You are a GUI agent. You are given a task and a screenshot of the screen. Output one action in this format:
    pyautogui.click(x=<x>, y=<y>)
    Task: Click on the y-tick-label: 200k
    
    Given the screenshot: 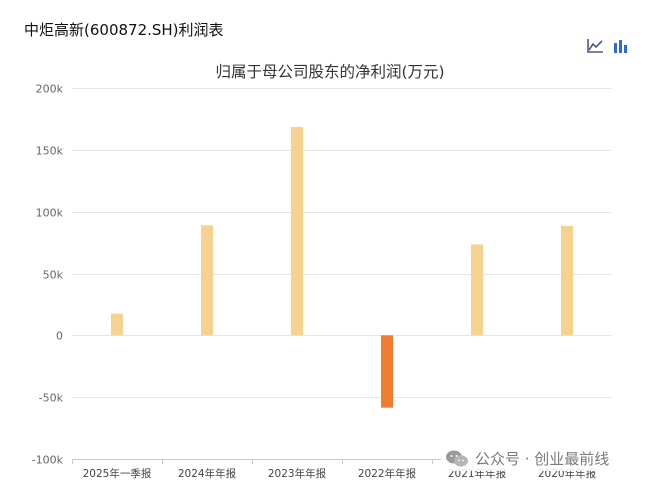 What is the action you would take?
    pyautogui.click(x=50, y=89)
    